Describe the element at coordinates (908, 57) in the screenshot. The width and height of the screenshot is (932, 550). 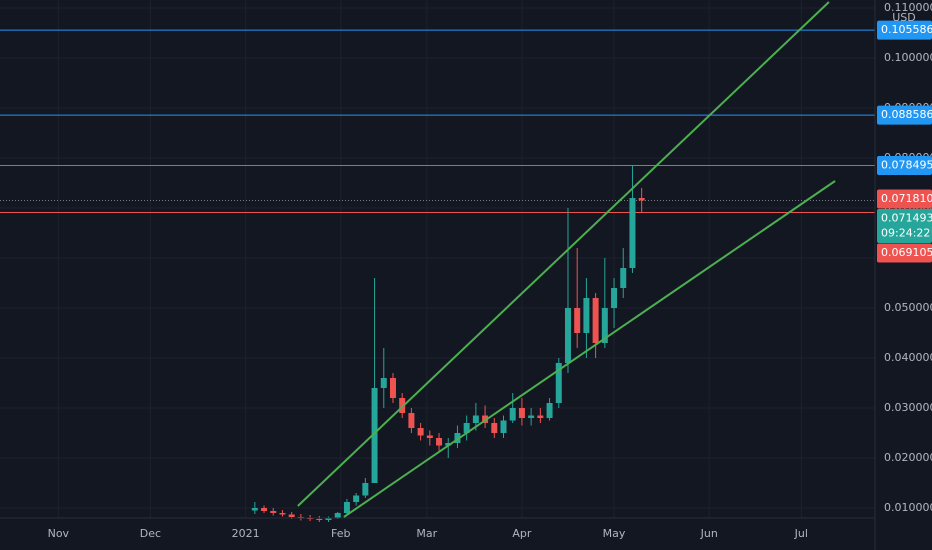
I see `y-tick-label: 0.100000` at that location.